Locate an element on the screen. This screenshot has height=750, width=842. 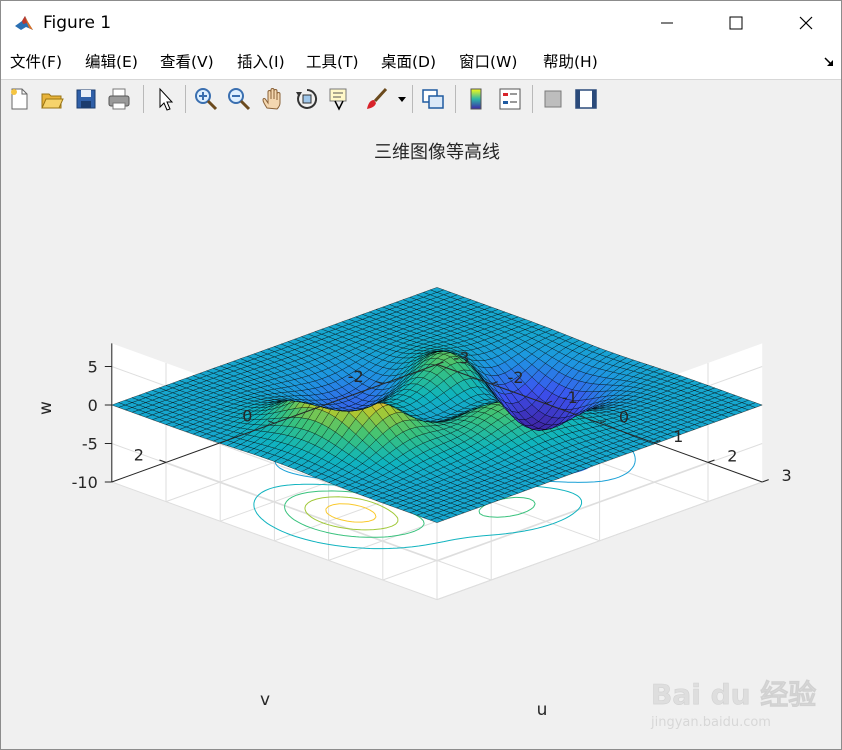
close-icon is located at coordinates (806, 23).